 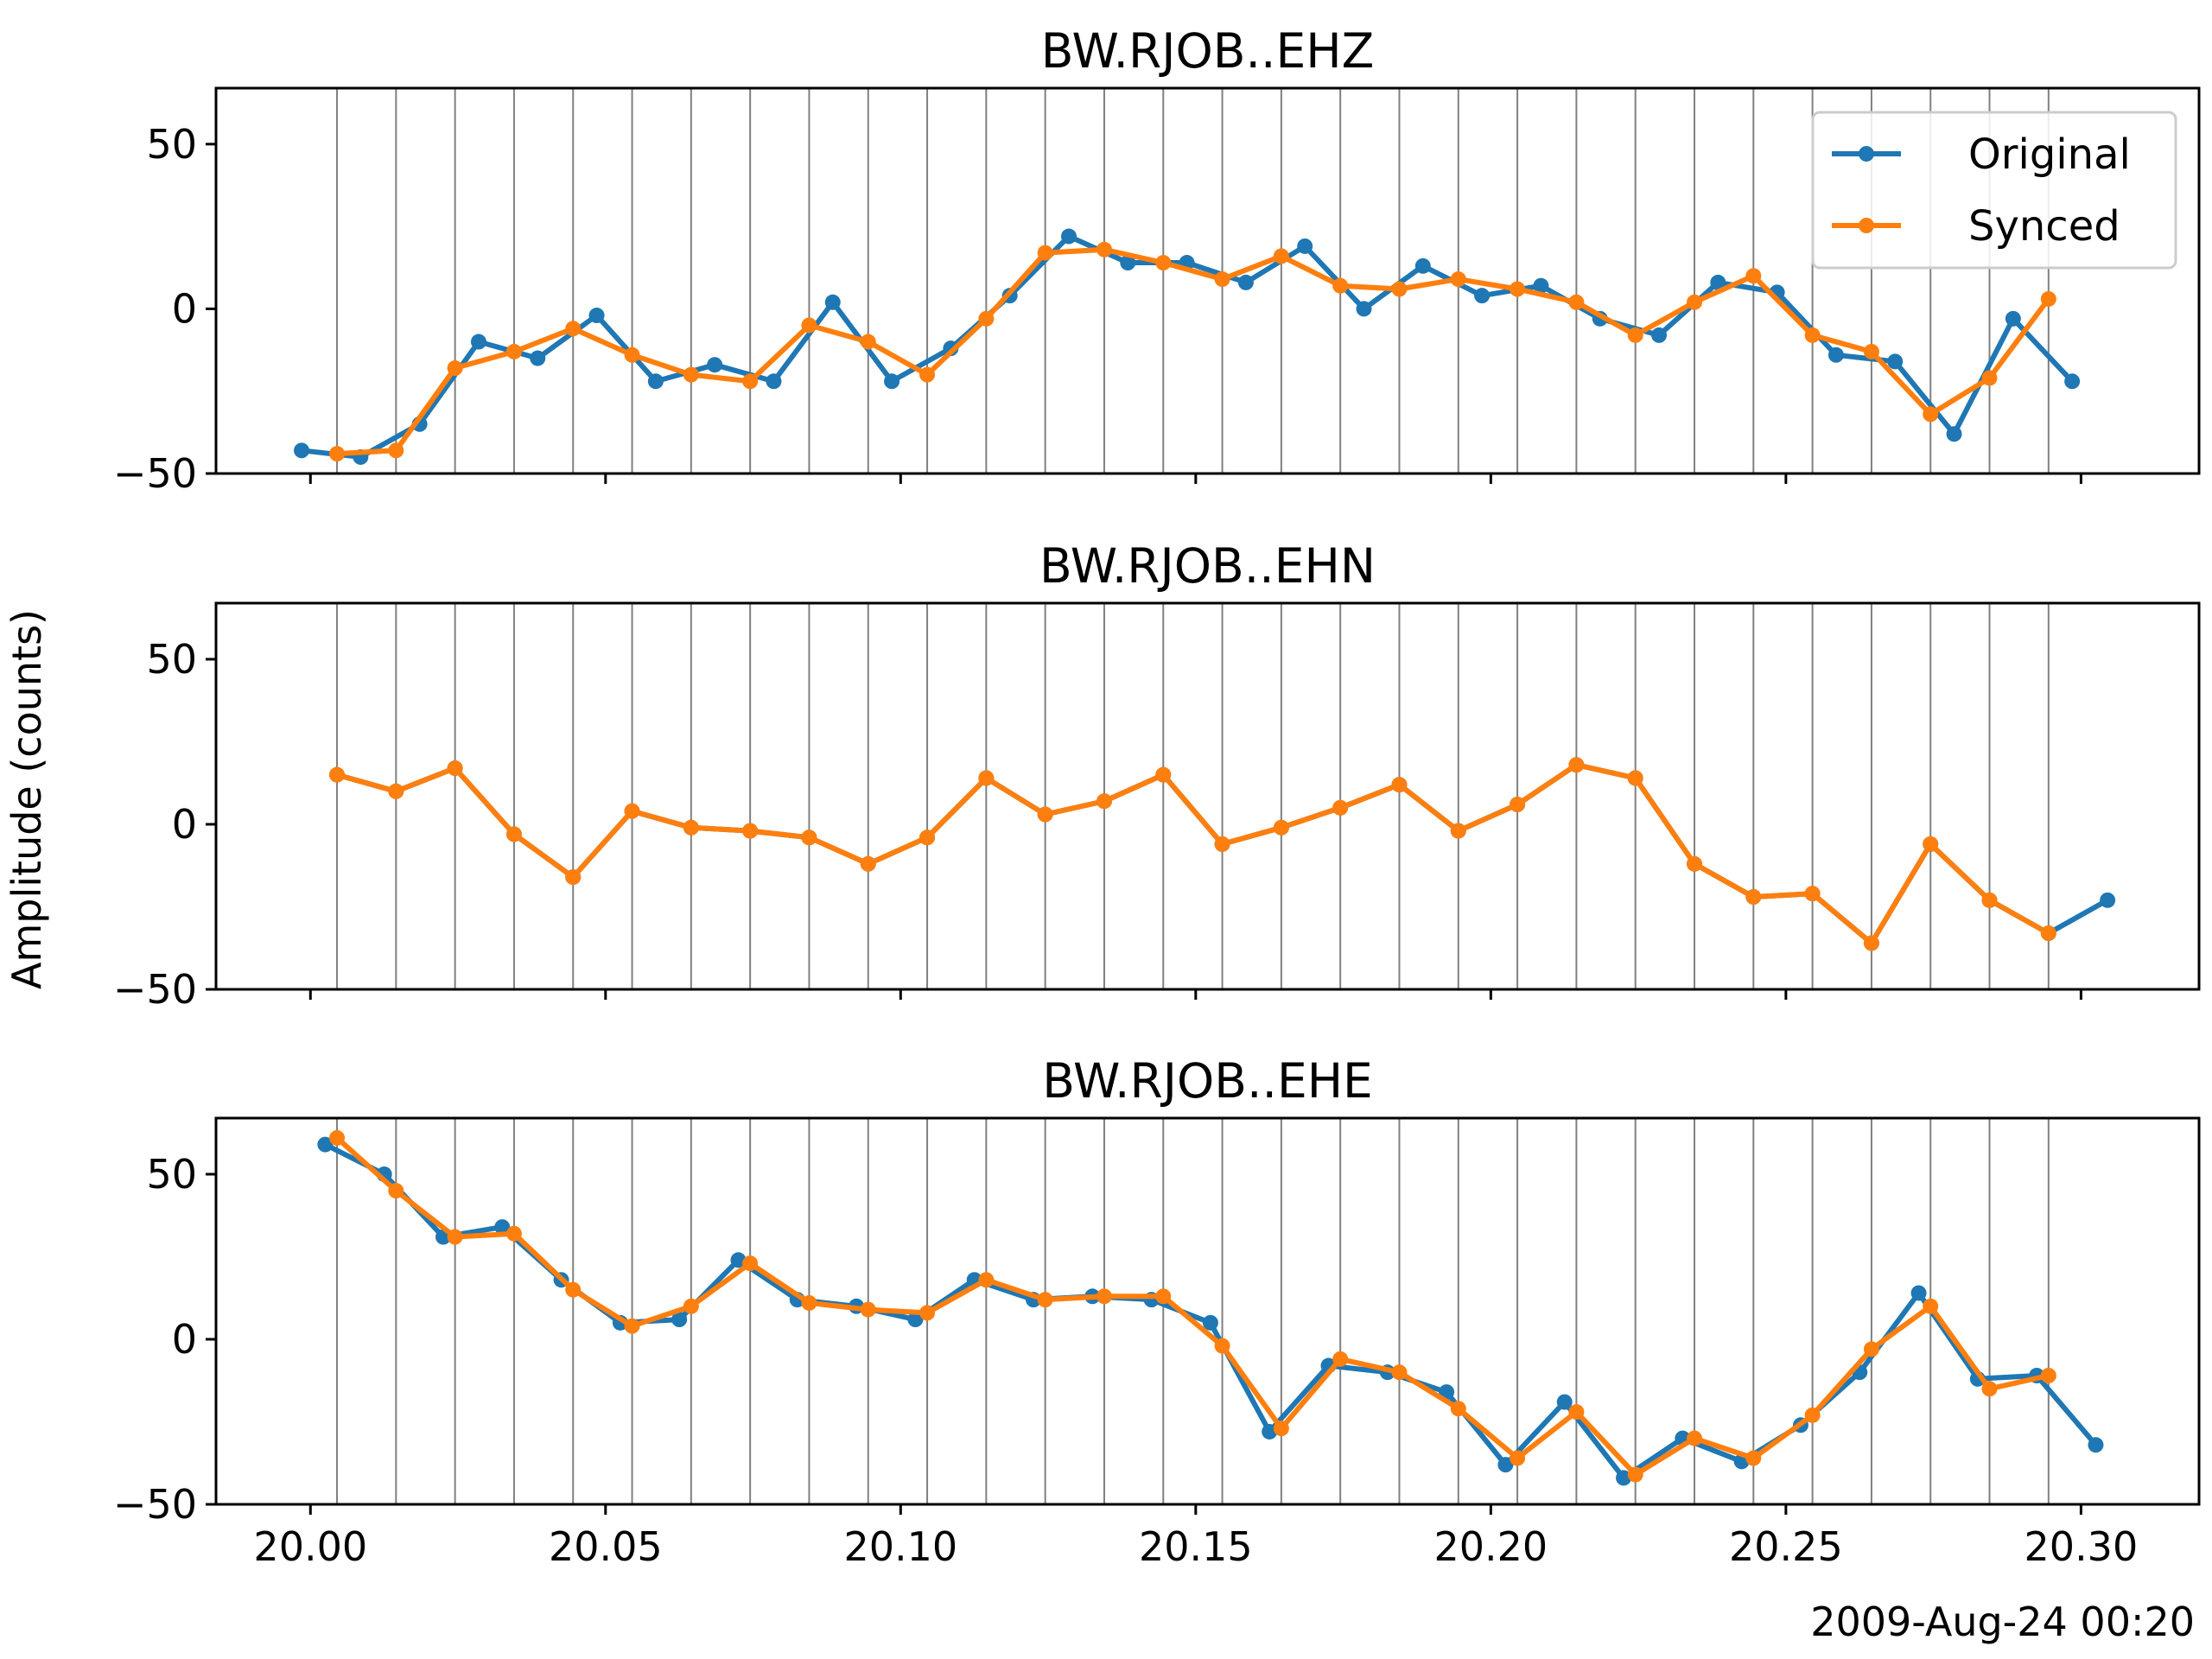 What do you see at coordinates (26, 799) in the screenshot?
I see `y-axis-label: Amplitude (counts)` at bounding box center [26, 799].